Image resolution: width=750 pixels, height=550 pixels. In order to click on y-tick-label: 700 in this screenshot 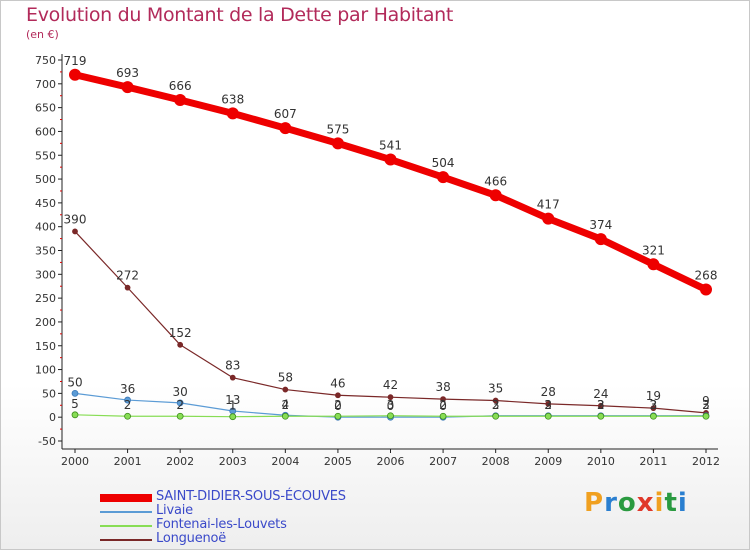, I will do `click(45, 84)`.